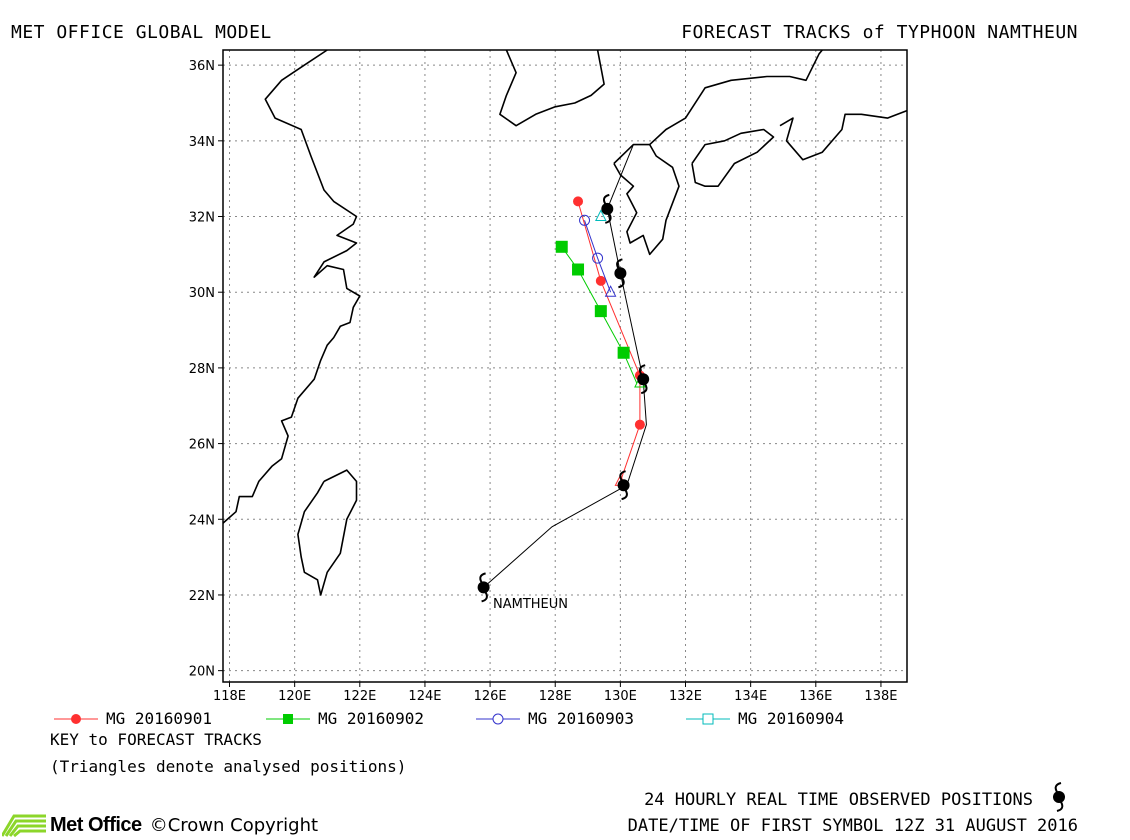 This screenshot has height=840, width=1130. What do you see at coordinates (228, 766) in the screenshot?
I see `triangles-note: (Triangles denote analysed positions)` at bounding box center [228, 766].